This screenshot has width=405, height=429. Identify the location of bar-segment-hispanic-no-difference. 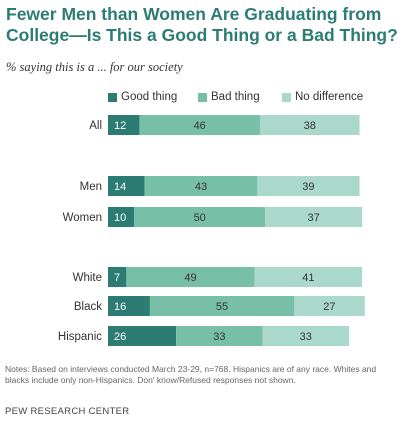
(306, 336).